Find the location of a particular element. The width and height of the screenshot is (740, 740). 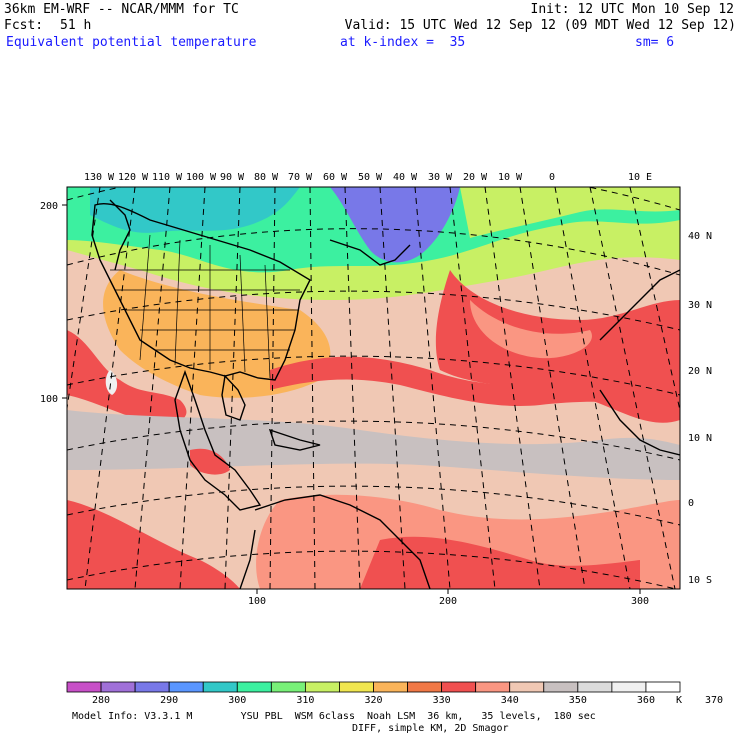

longitude-label: 60 W is located at coordinates (335, 177).